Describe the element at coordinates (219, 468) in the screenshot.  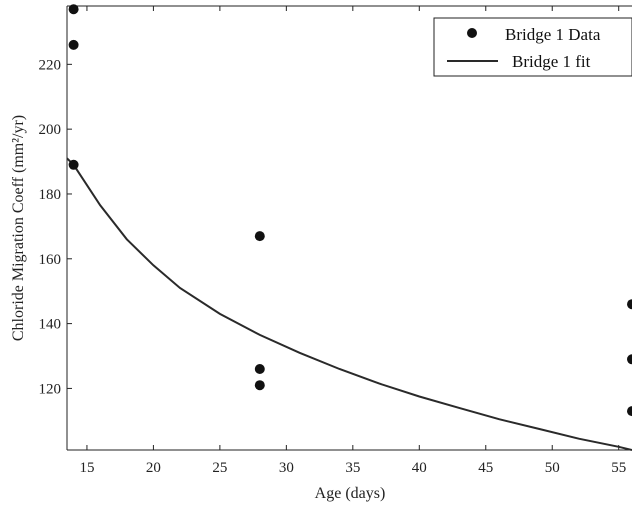
I see `x-tick-label: 25` at that location.